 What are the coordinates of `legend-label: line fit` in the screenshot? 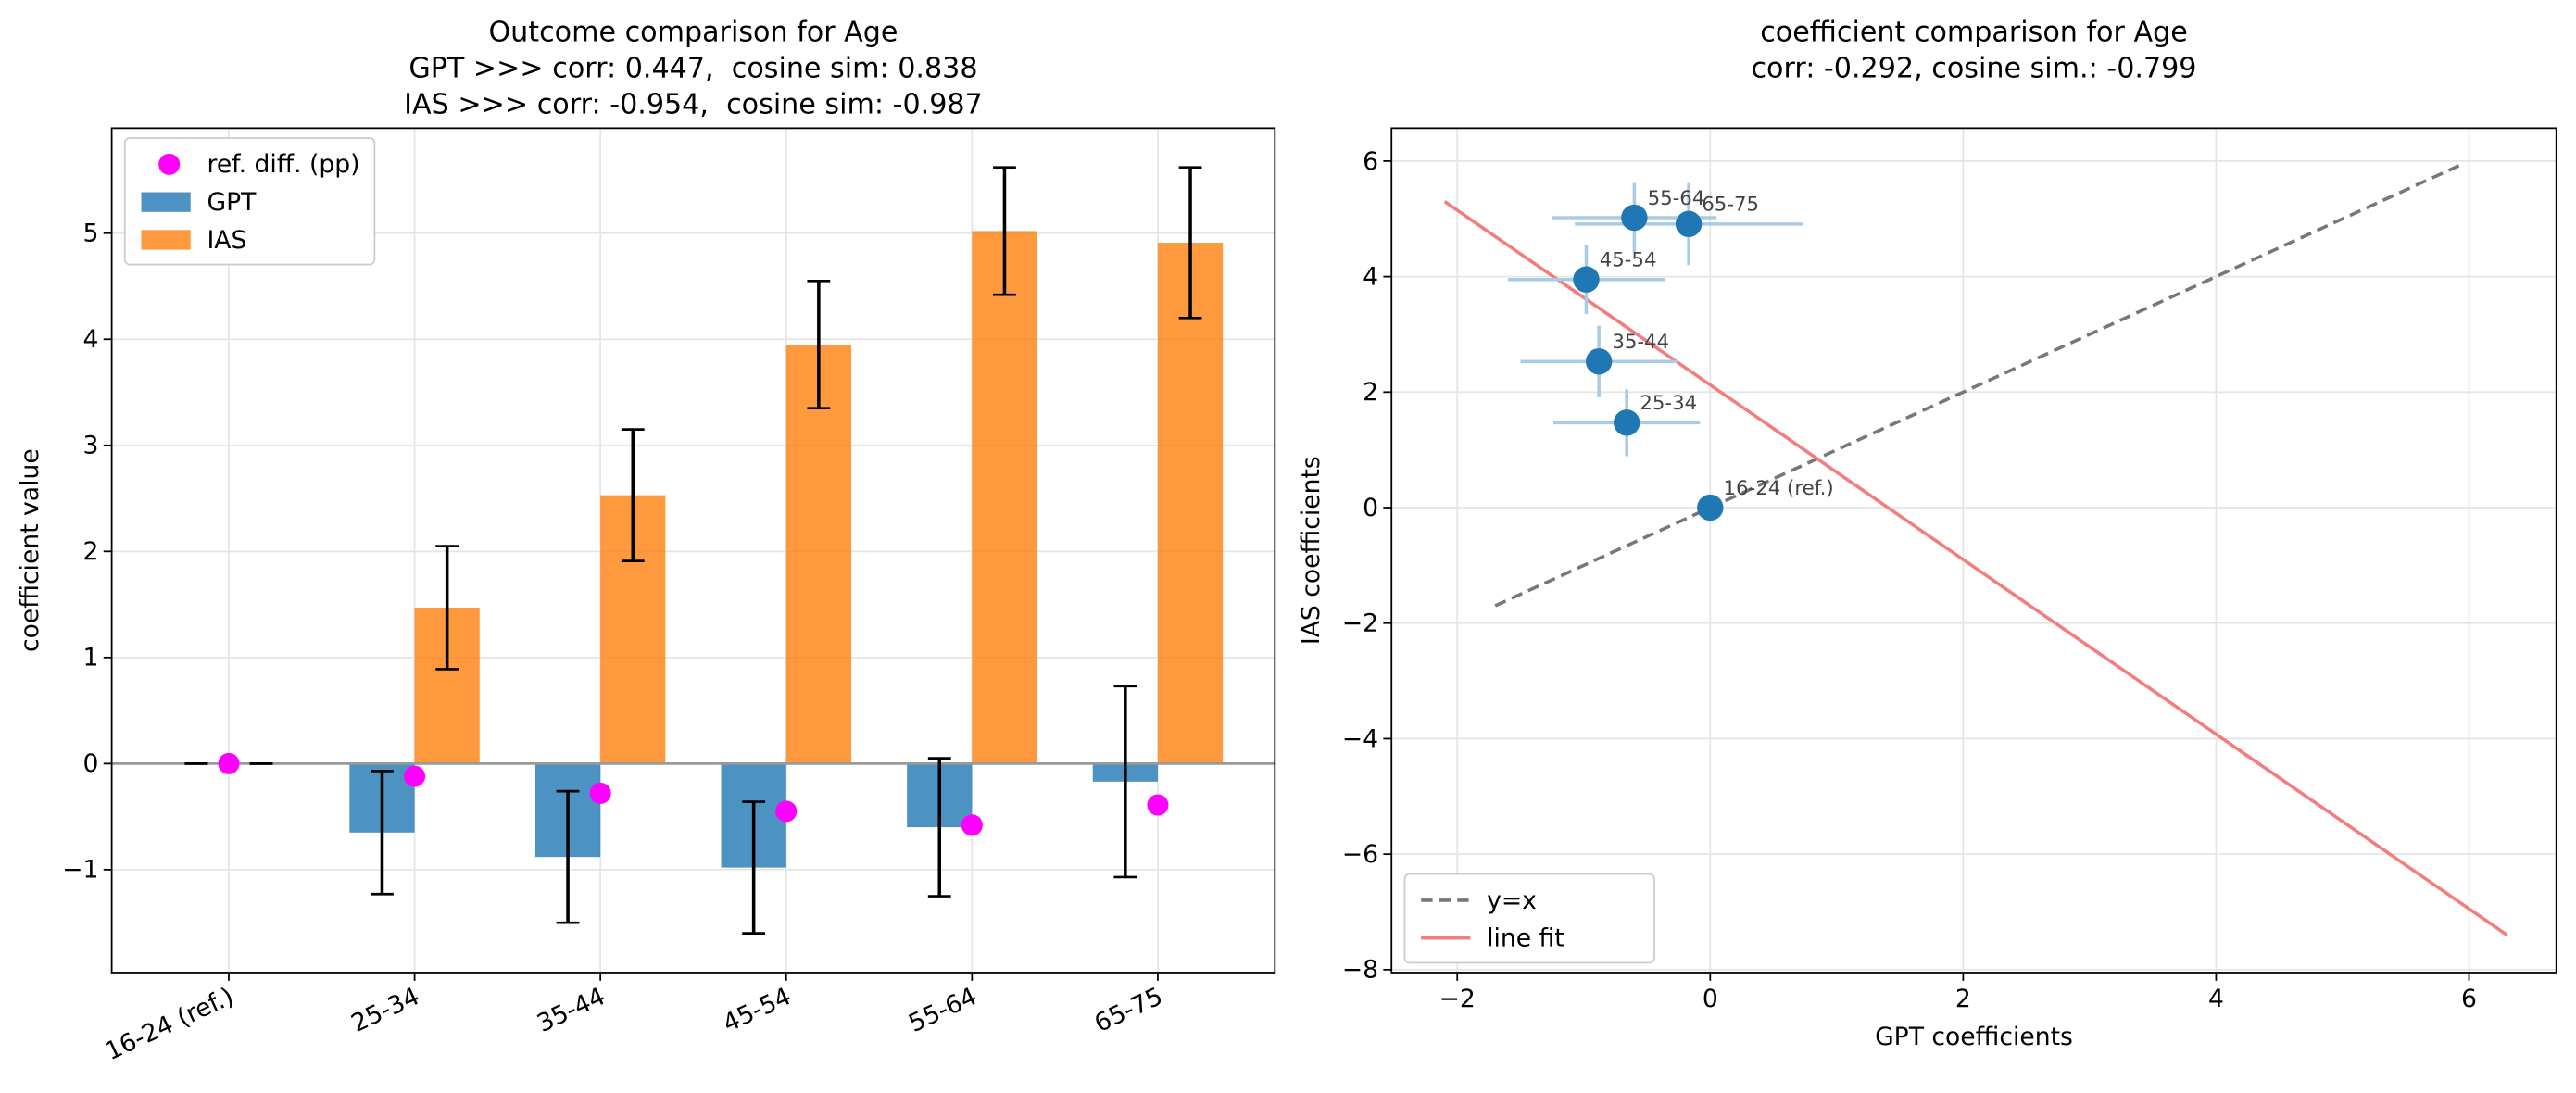 It's located at (1525, 938).